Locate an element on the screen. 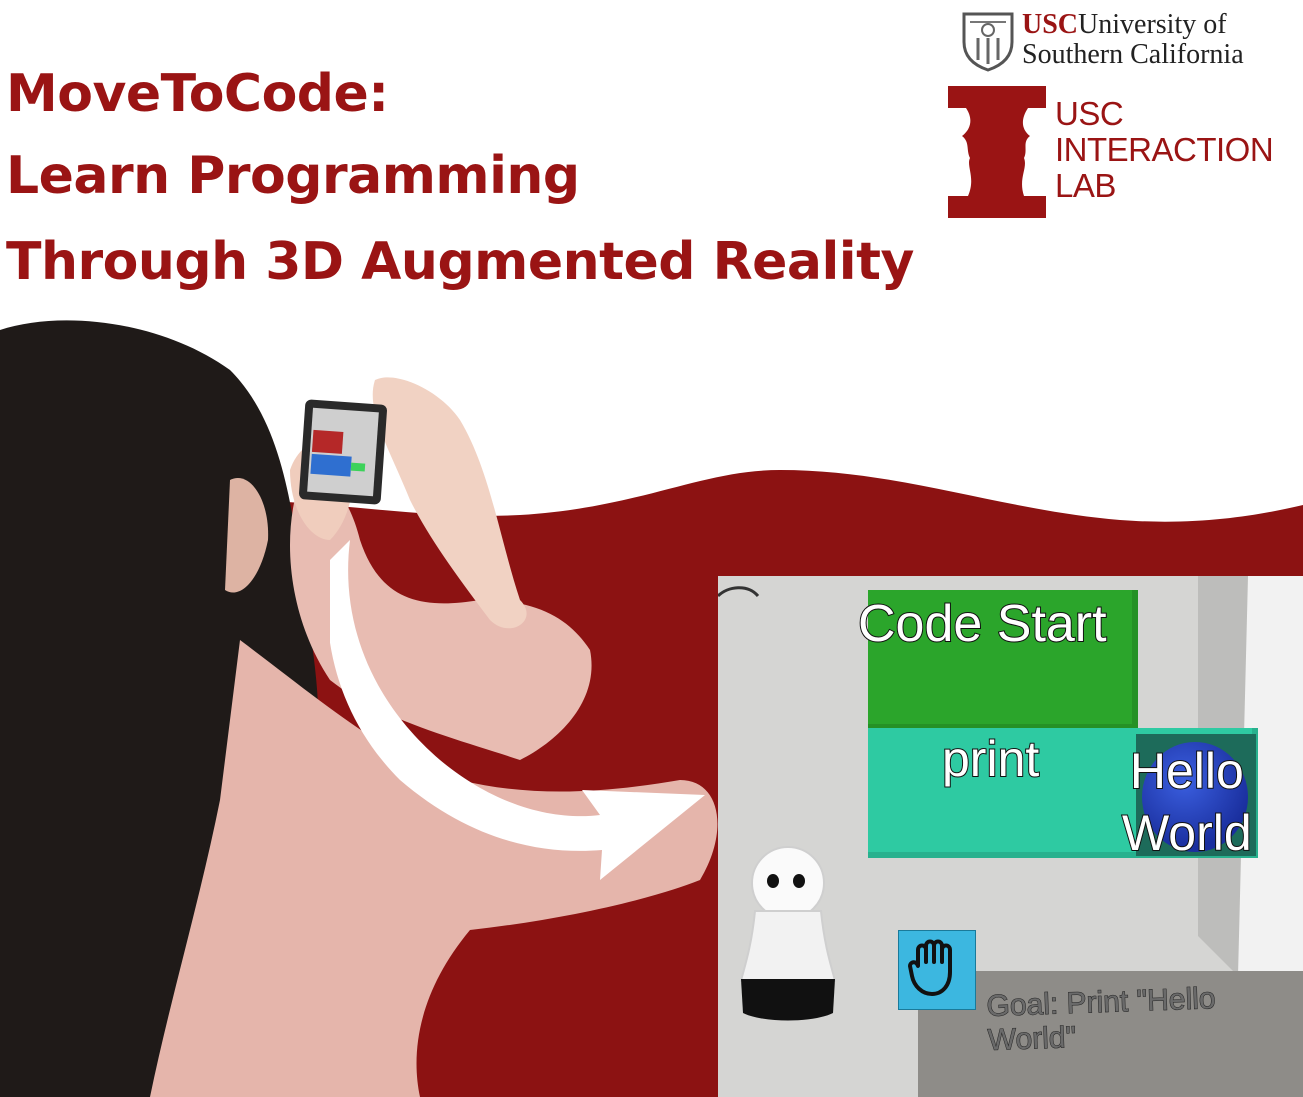 The image size is (1303, 1097). title-line-3: Through 3D Augmented Reality is located at coordinates (460, 262).